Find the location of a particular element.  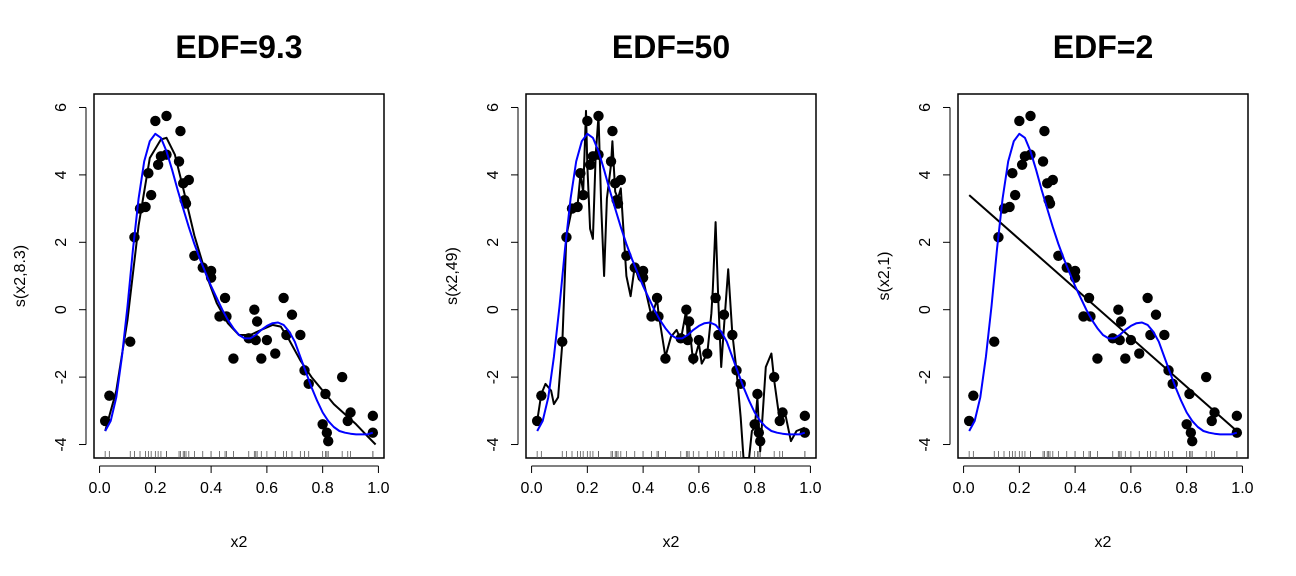

panel-title: EDF=50 is located at coordinates (671, 47).